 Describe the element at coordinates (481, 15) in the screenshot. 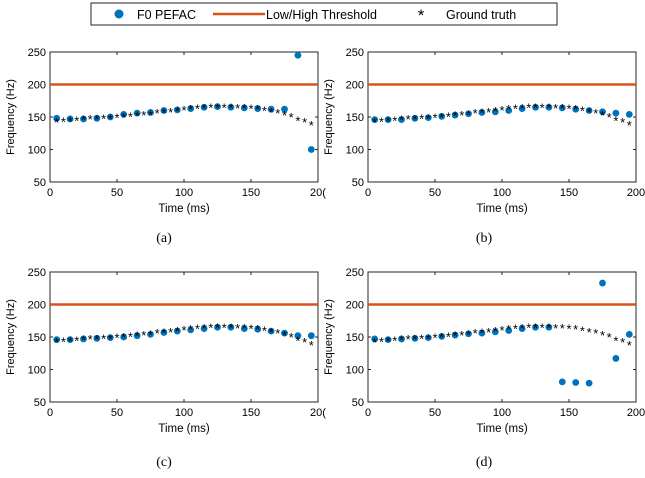

I see `legend-label-truth: Ground truth` at that location.